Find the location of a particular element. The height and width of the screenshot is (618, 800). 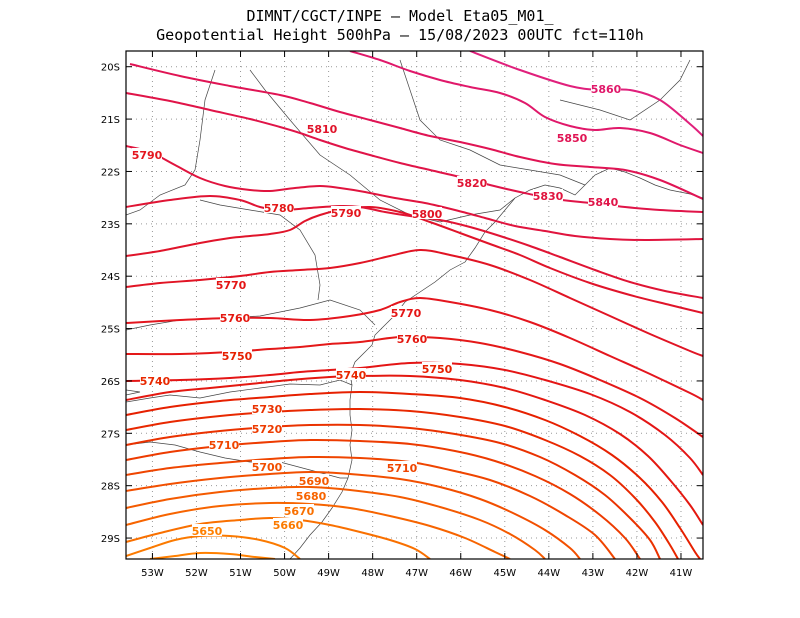

contour-label-5750: 5750 is located at coordinates (437, 369).